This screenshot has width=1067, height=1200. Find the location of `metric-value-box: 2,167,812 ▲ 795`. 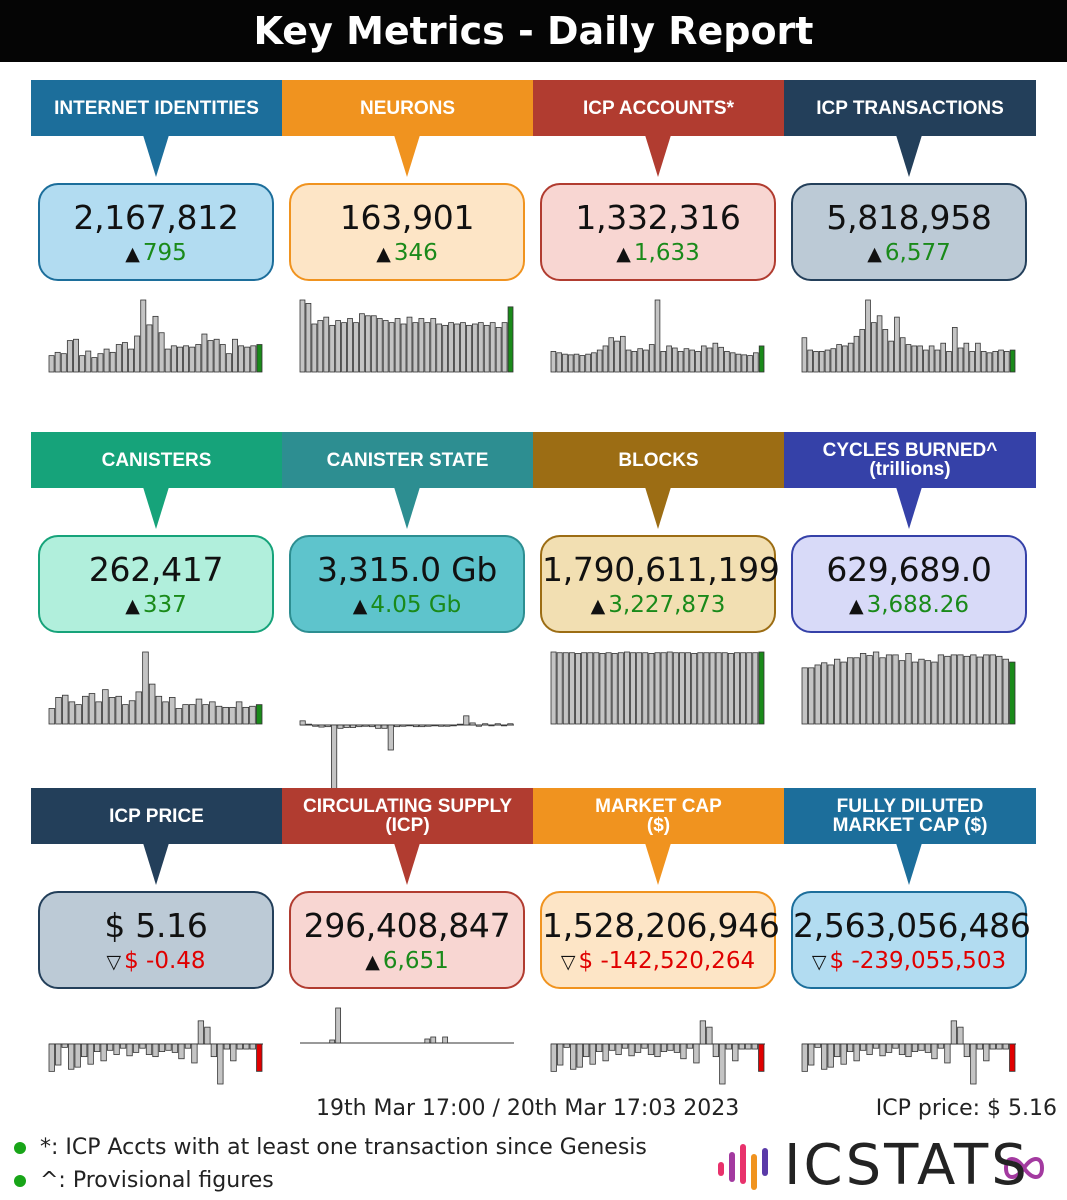

metric-value-box: 2,167,812 ▲ 795 is located at coordinates (156, 232).